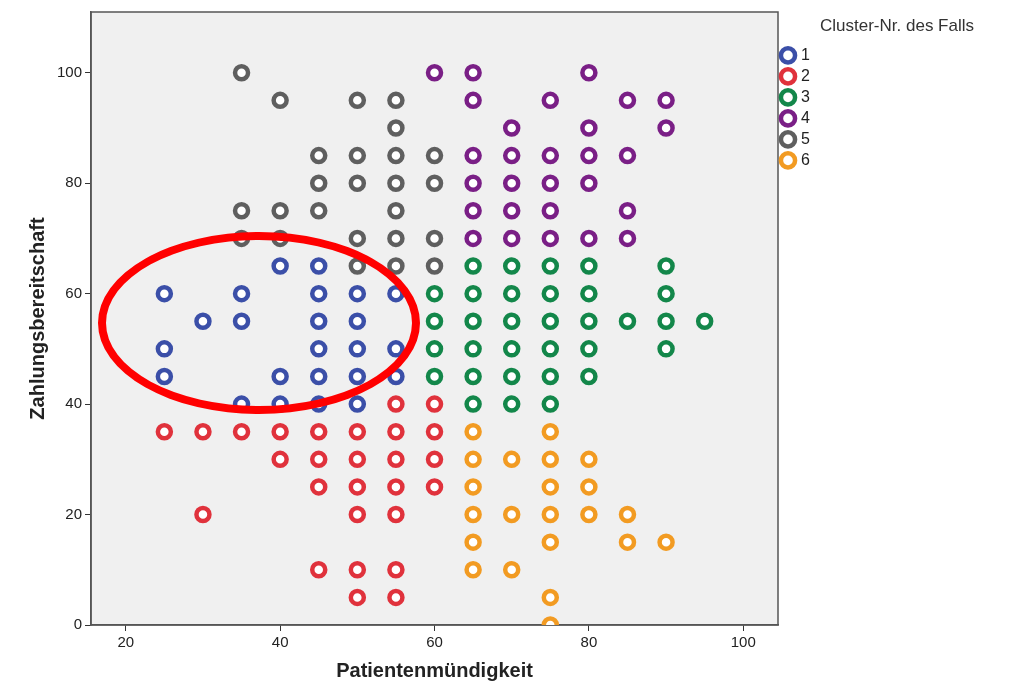  I want to click on y-tick-label: 0, so click(78, 624).